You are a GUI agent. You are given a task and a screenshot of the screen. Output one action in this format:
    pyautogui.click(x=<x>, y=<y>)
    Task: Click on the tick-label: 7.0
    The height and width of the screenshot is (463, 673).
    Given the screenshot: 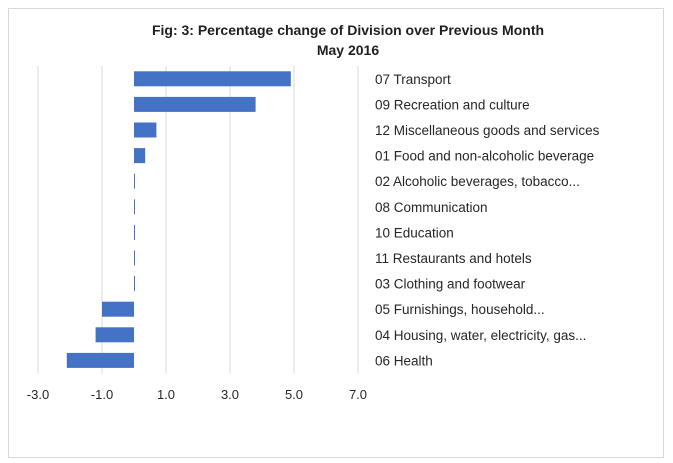 What is the action you would take?
    pyautogui.click(x=358, y=394)
    